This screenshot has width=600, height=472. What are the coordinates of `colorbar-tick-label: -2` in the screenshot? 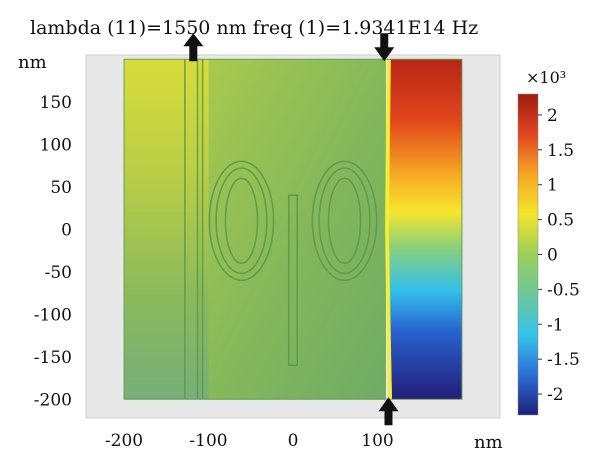 It's located at (555, 395).